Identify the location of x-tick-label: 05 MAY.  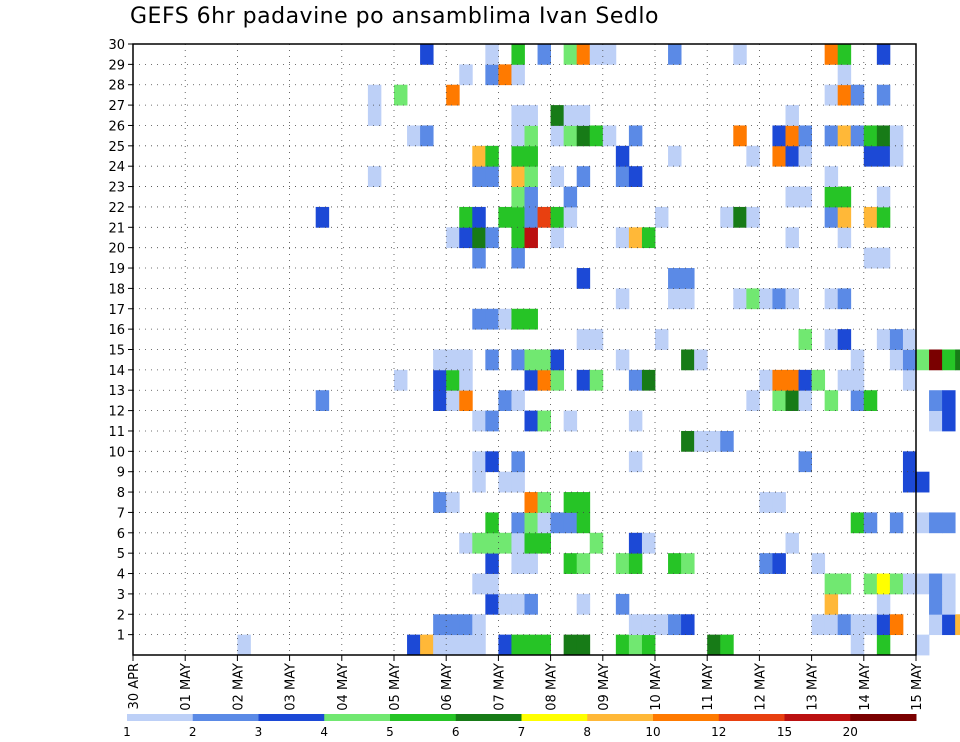
(395, 687).